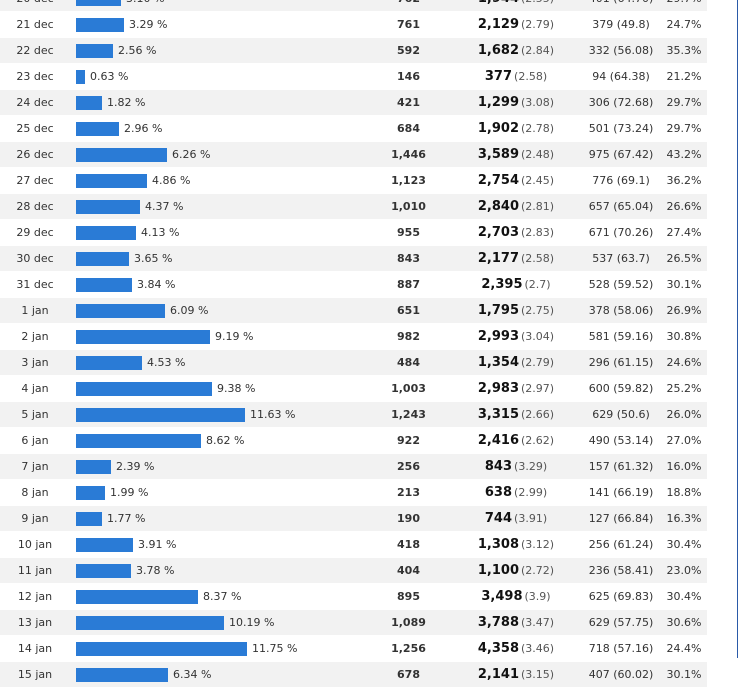 This screenshot has width=741, height=687. I want to click on share-cell: 3.29 %, so click(218, 25).